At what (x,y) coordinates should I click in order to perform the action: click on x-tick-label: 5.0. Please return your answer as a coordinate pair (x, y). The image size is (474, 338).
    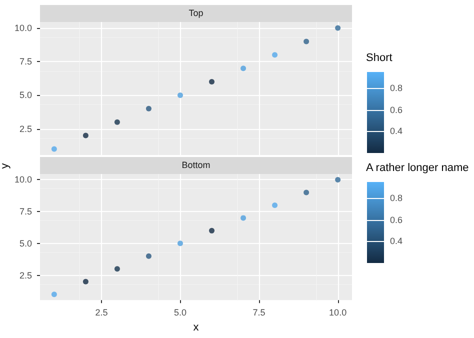
    Looking at the image, I should click on (180, 313).